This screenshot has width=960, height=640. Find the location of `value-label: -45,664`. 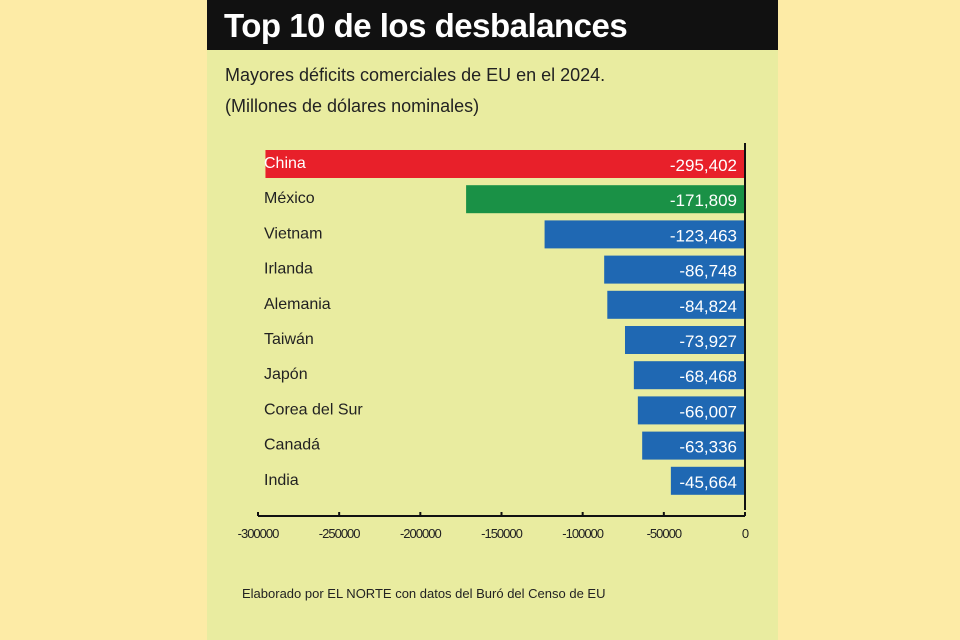

value-label: -45,664 is located at coordinates (708, 482).